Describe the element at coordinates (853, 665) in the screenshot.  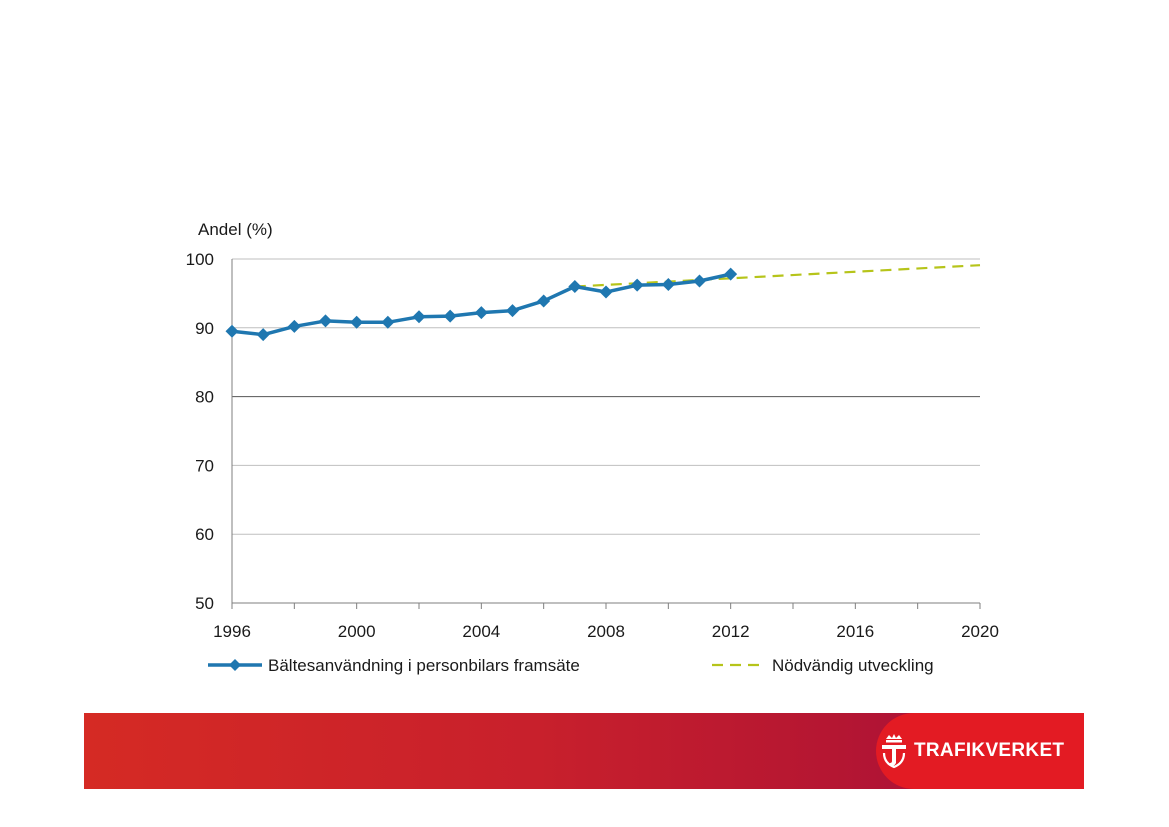
I see `legend-label-nodvandig: Nödvändig utveckling` at that location.